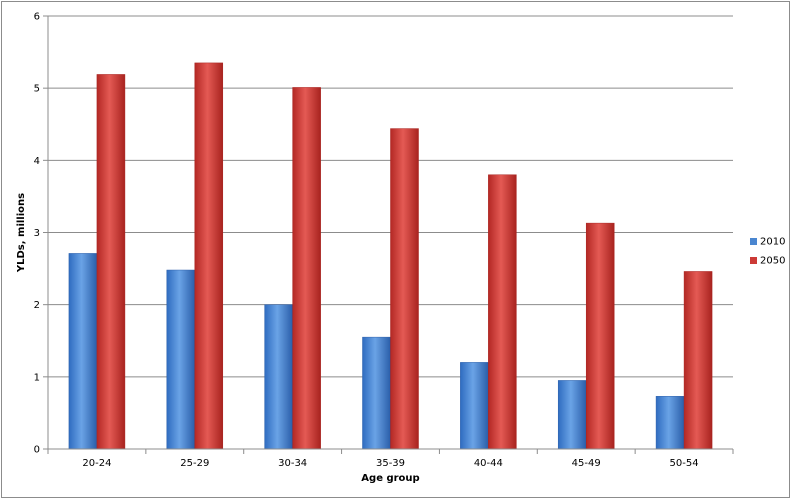 Image resolution: width=793 pixels, height=501 pixels. What do you see at coordinates (41, 234) in the screenshot?
I see `y-tick-labels: 0 1 2 3 4 5 6` at bounding box center [41, 234].